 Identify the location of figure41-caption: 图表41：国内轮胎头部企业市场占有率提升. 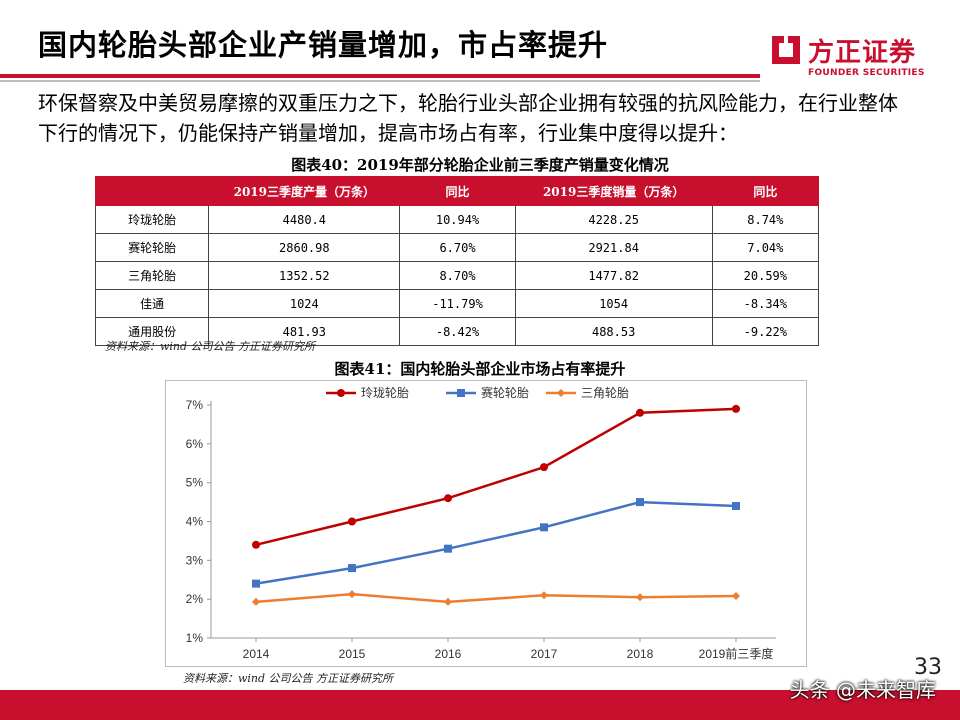
(480, 369).